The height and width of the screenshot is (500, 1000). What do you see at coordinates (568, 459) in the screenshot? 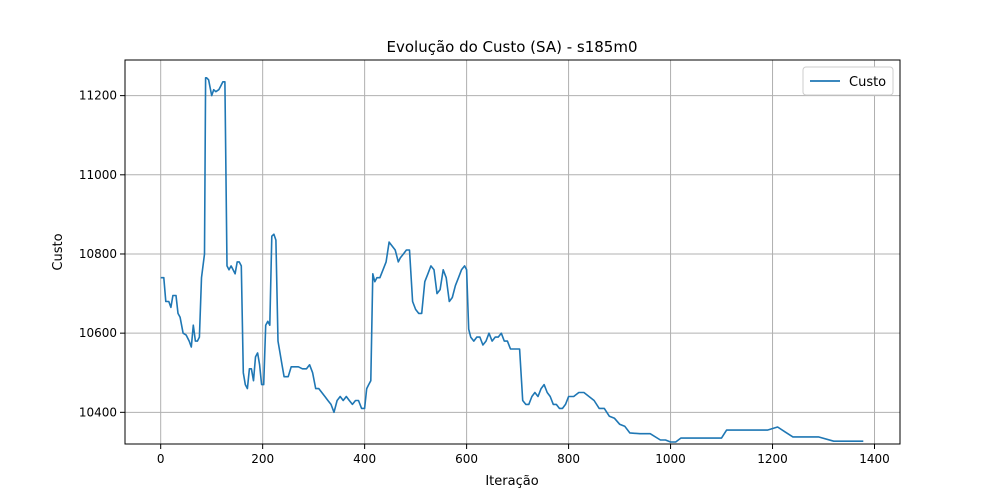
I see `x-tick-label: 800` at bounding box center [568, 459].